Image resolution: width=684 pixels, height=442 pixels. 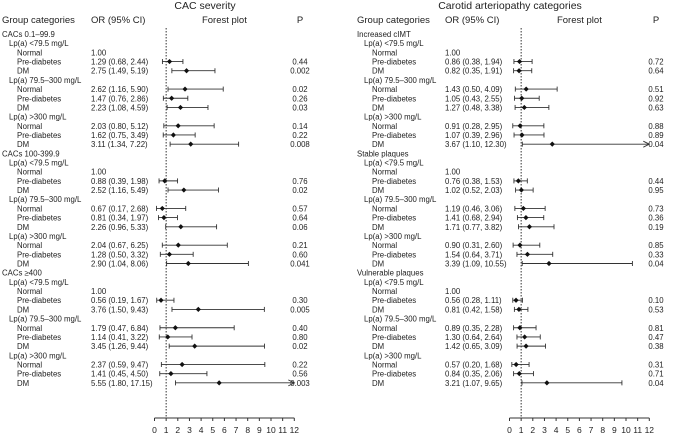 I want to click on or-ci-value: 0.89 (0.35, 2.28), so click(x=474, y=328).